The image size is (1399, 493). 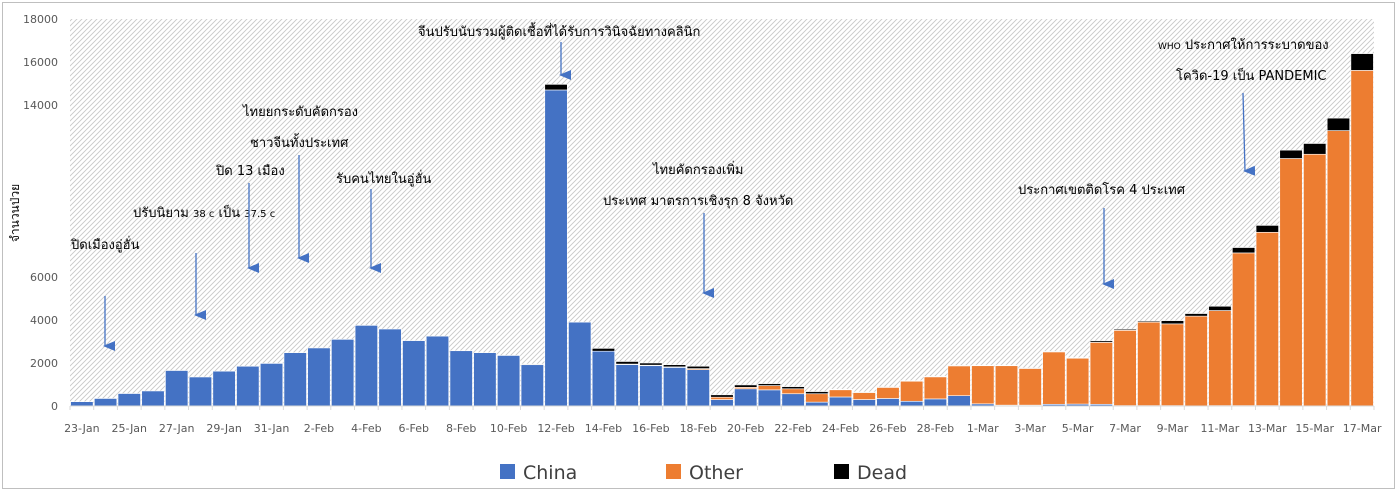 I want to click on x-tick-label: 28-Feb, so click(x=935, y=428).